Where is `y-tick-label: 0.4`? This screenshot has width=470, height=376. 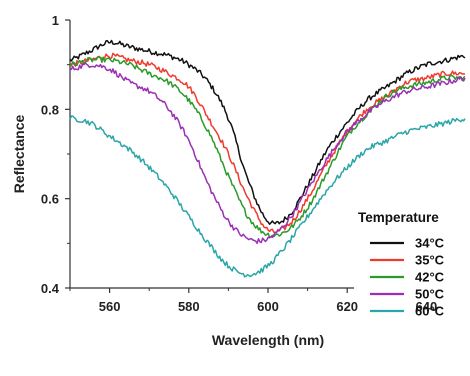
y-tick-label: 0.4 is located at coordinates (50, 288).